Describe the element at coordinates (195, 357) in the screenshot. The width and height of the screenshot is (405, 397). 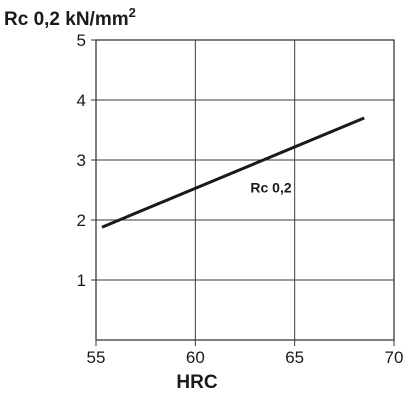
I see `x-tick-label-60: 60` at that location.